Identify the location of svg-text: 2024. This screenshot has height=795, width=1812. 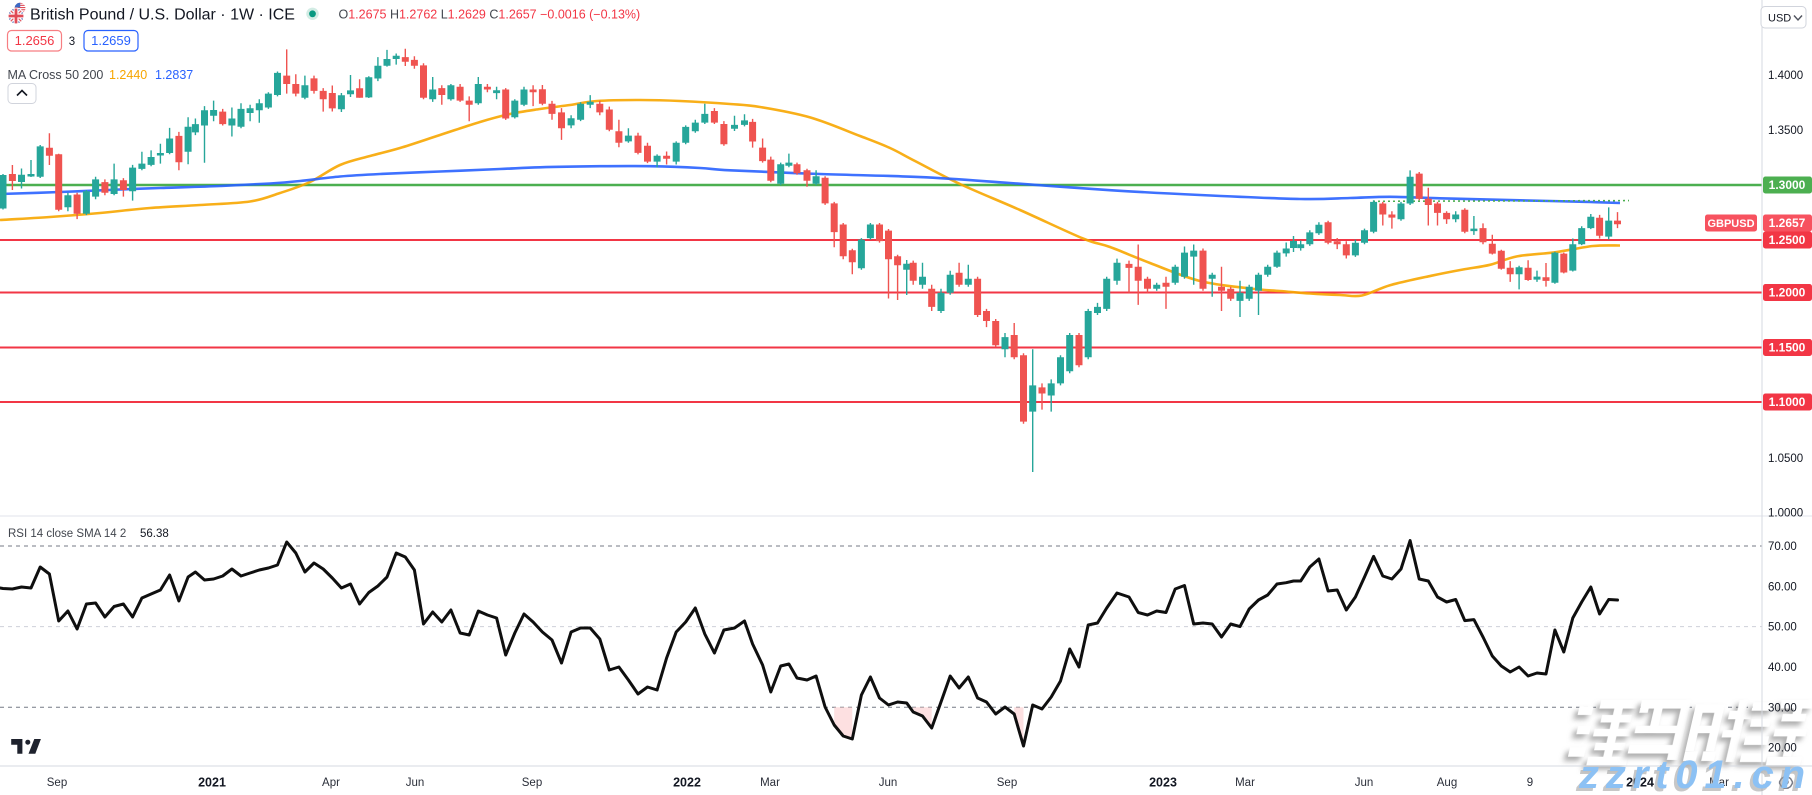
(1640, 783).